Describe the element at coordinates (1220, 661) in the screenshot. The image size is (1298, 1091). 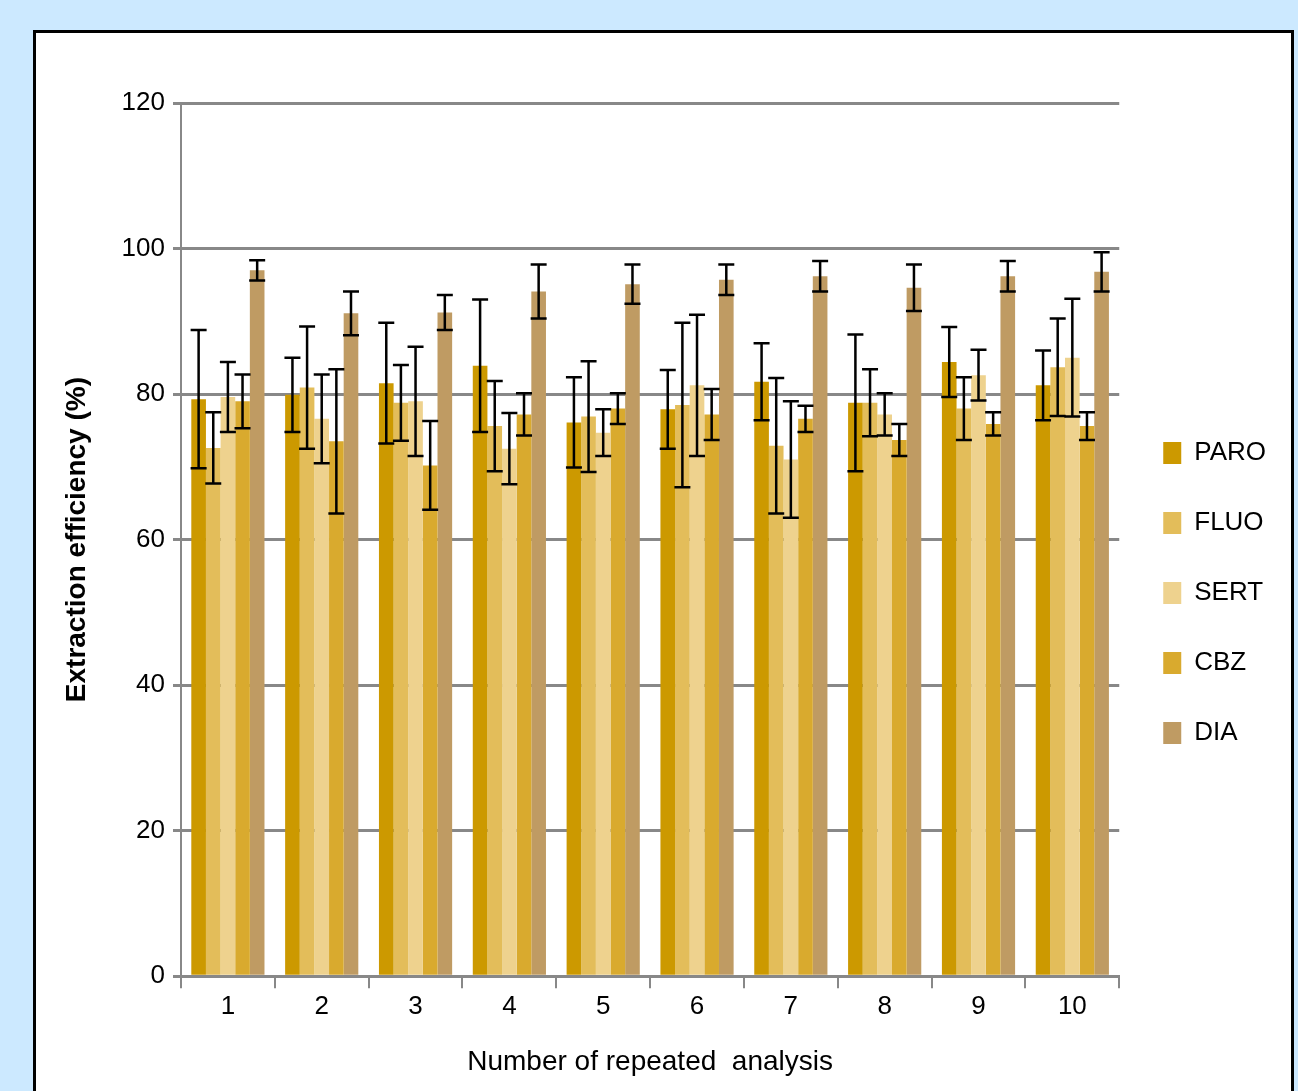
I see `legend-label: CBZ` at that location.